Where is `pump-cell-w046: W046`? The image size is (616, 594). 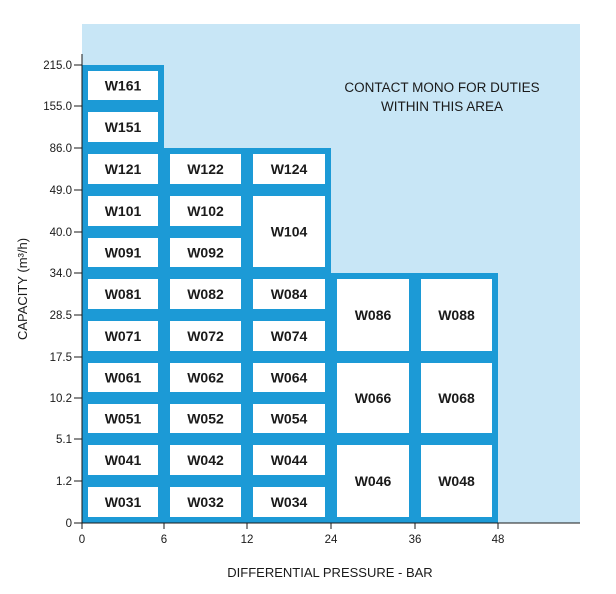 pump-cell-w046: W046 is located at coordinates (373, 481).